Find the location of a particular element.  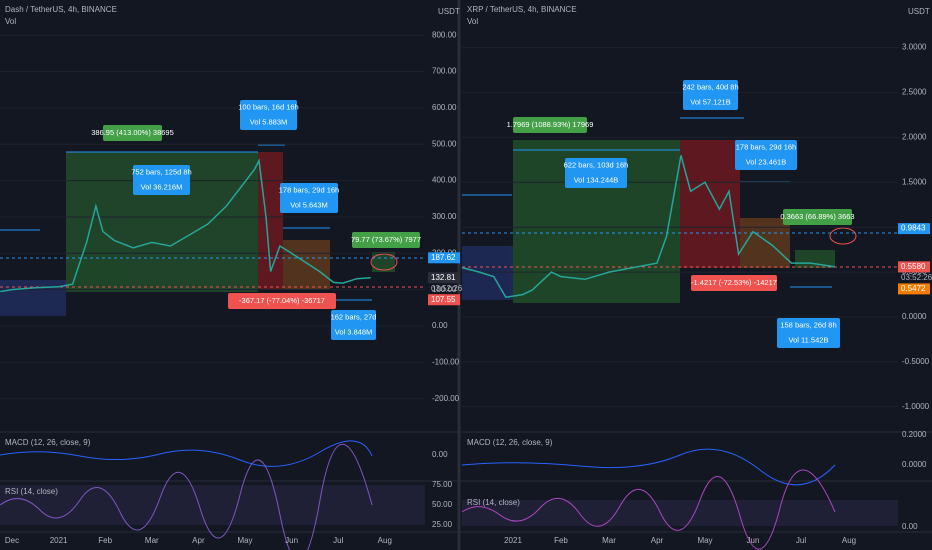

left-zones is located at coordinates (197, 234).